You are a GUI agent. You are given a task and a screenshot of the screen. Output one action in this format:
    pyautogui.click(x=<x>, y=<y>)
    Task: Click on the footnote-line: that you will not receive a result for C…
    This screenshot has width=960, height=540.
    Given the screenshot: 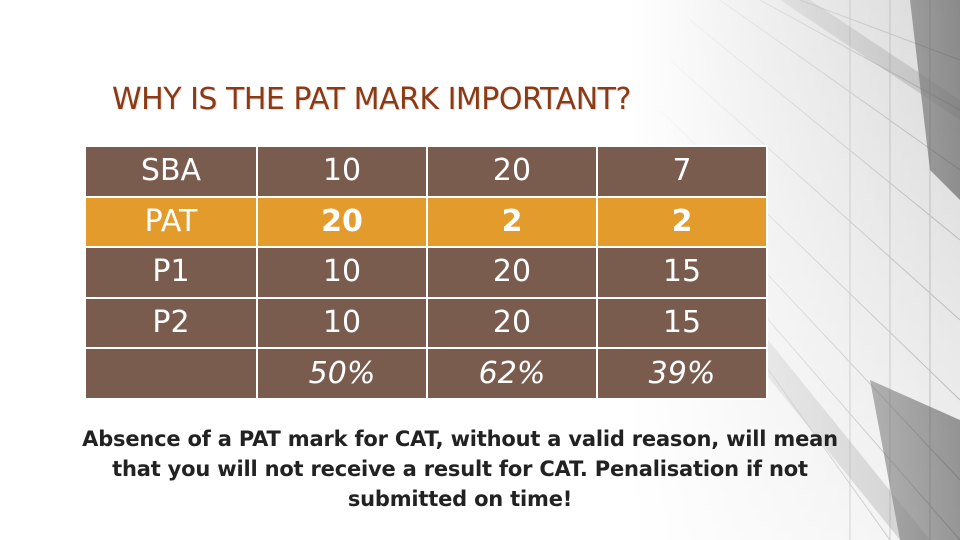 What is the action you would take?
    pyautogui.click(x=460, y=469)
    